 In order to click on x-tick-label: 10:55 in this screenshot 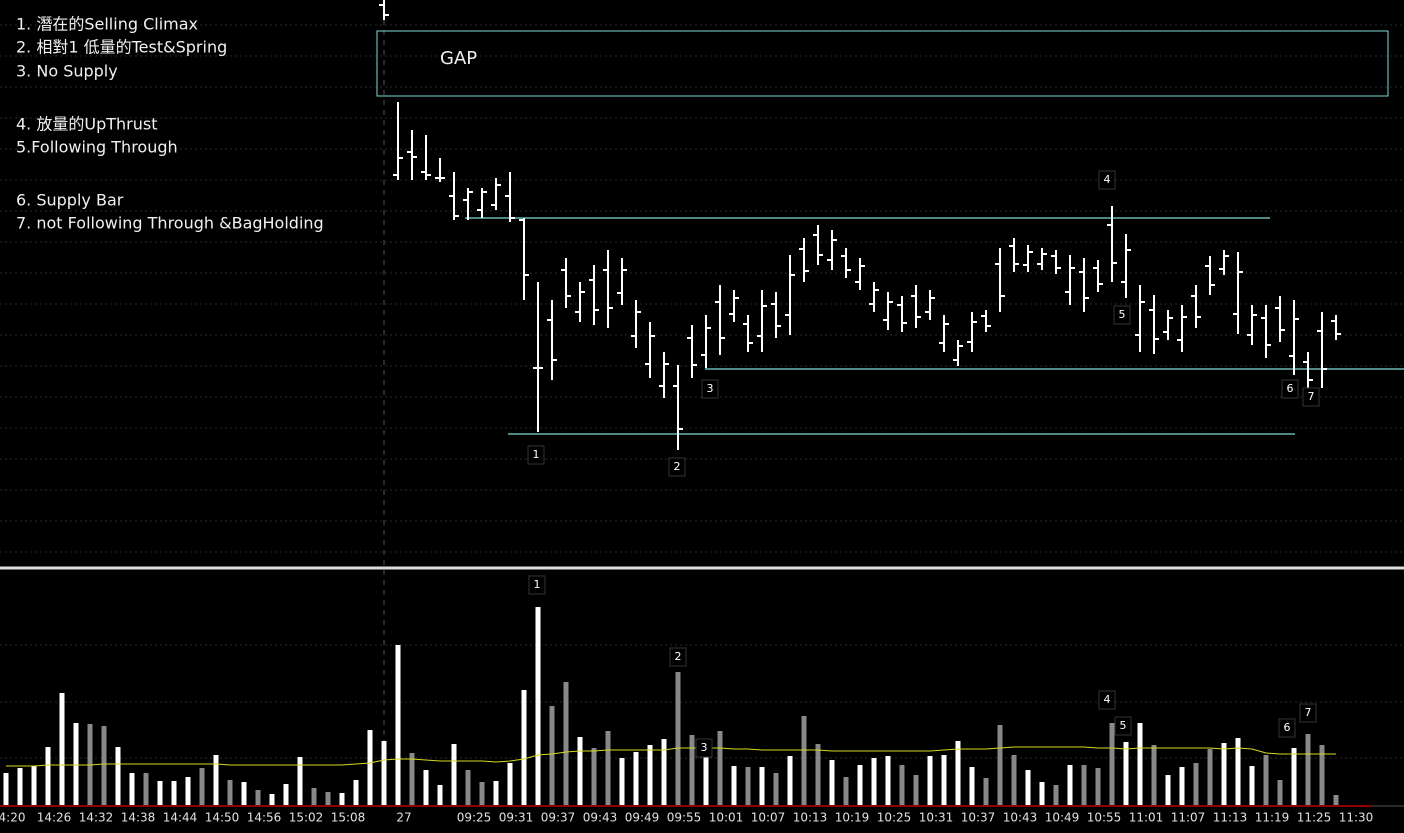, I will do `click(1104, 818)`.